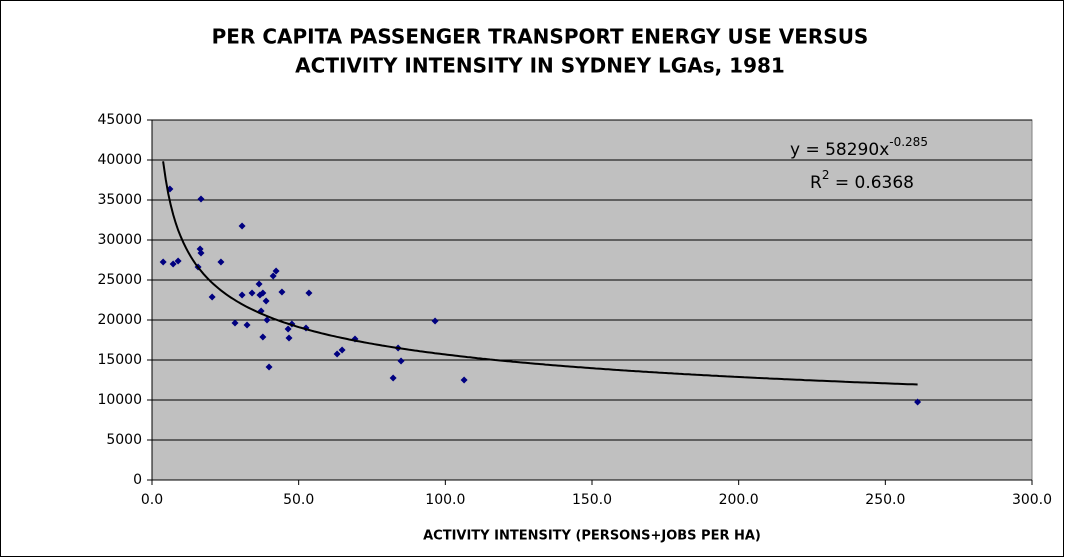  Describe the element at coordinates (298, 500) in the screenshot. I see `x-tick-label: 50.0` at that location.